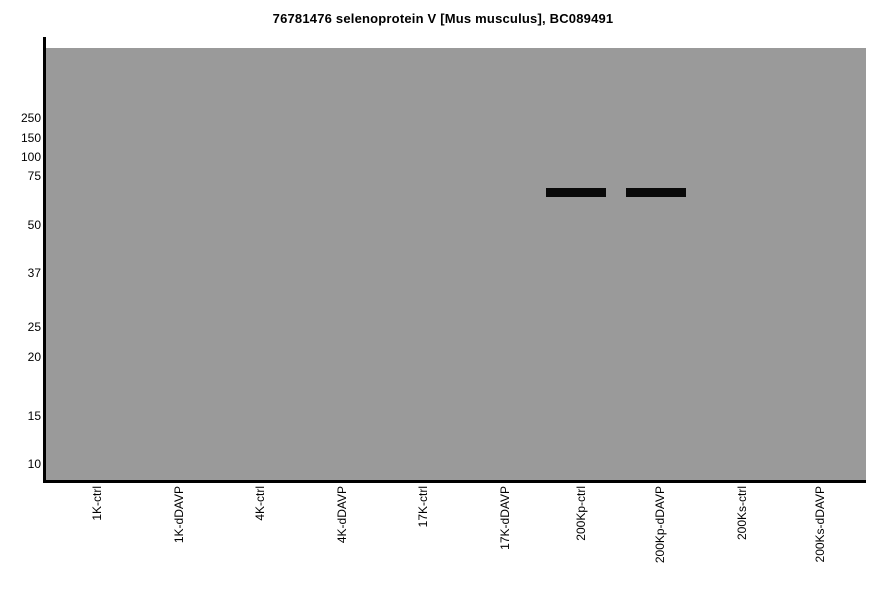 The image size is (886, 595). I want to click on lane-label: 17K-dDAVP, so click(505, 518).